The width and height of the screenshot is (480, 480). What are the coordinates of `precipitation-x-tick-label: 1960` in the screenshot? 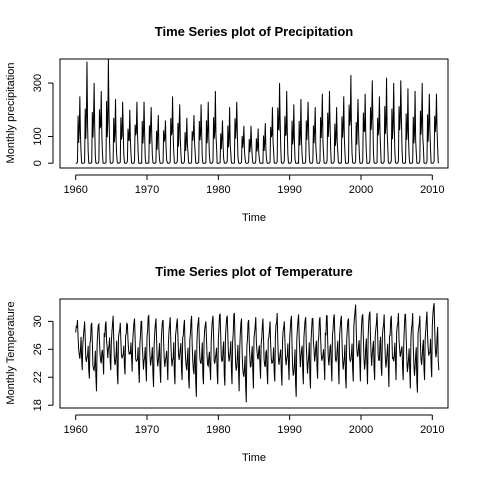 It's located at (75, 190).